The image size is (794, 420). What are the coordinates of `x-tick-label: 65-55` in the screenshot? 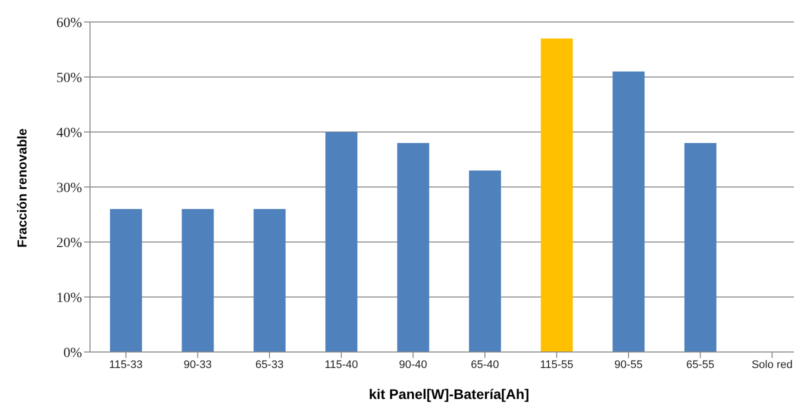 It's located at (700, 364).